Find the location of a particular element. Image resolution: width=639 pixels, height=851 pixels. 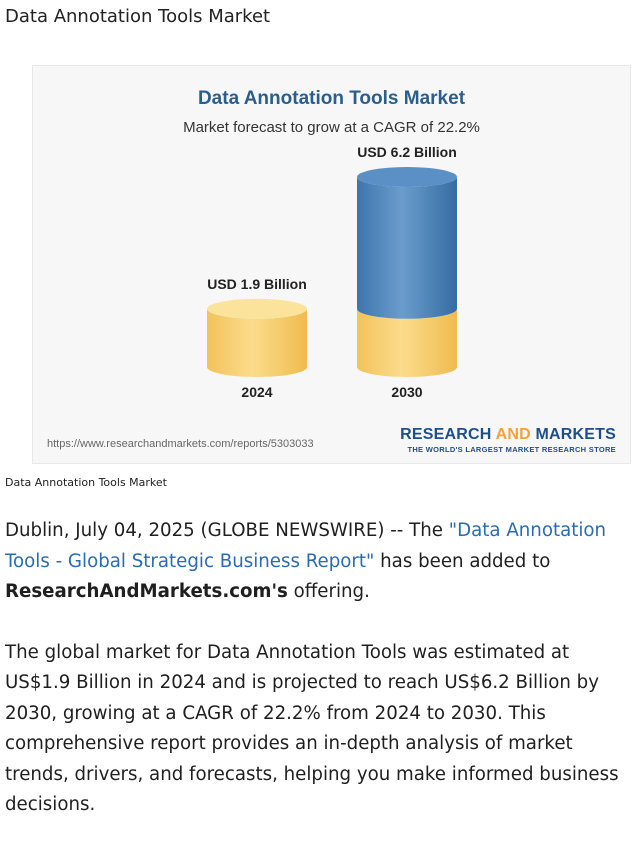

brand-name: RESEARCH AND MARKETS is located at coordinates (508, 434).